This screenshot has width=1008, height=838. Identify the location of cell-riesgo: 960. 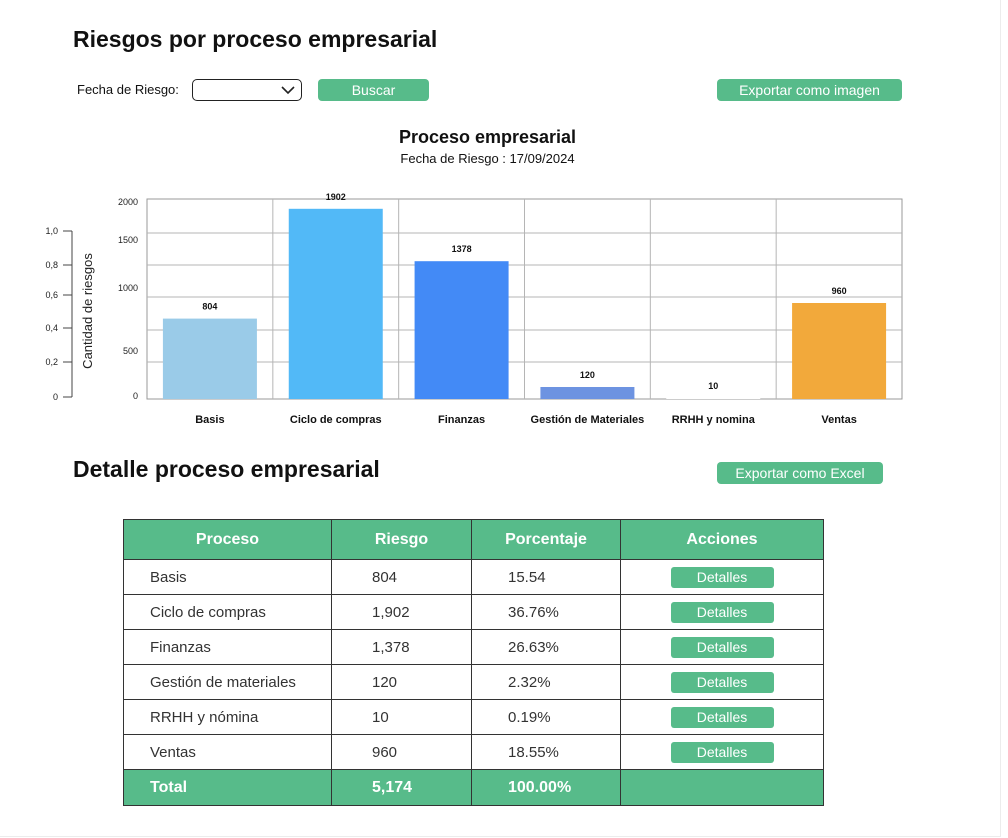
(401, 752).